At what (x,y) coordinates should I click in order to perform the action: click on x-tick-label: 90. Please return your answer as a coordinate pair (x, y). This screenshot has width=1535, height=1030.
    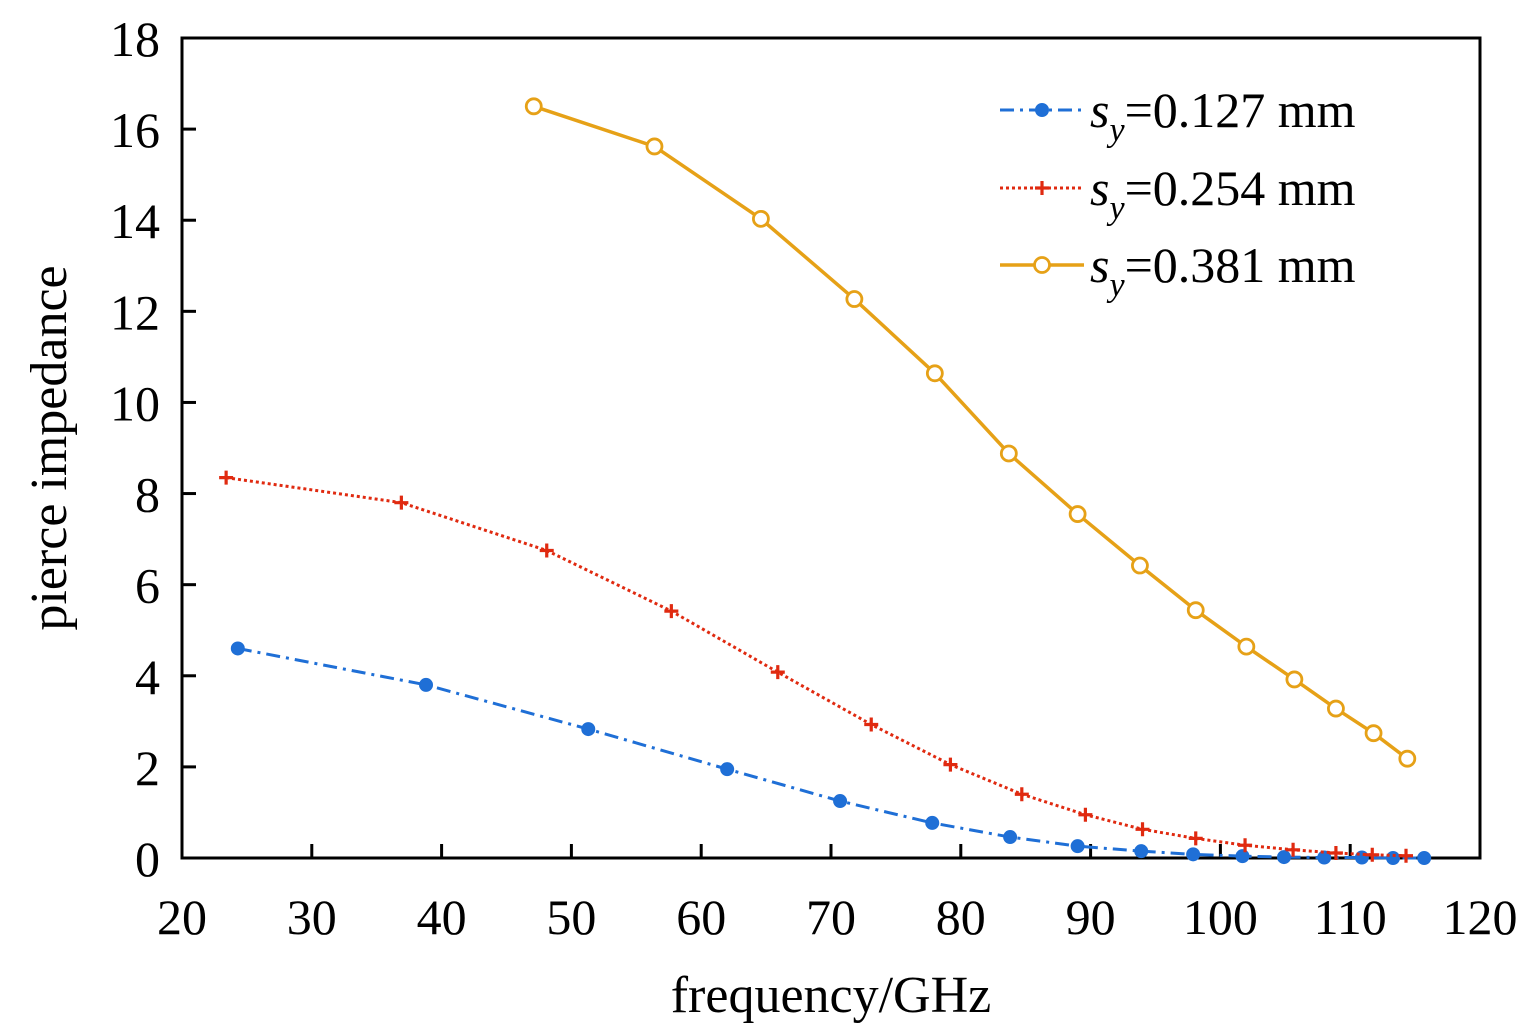
    Looking at the image, I should click on (1091, 917).